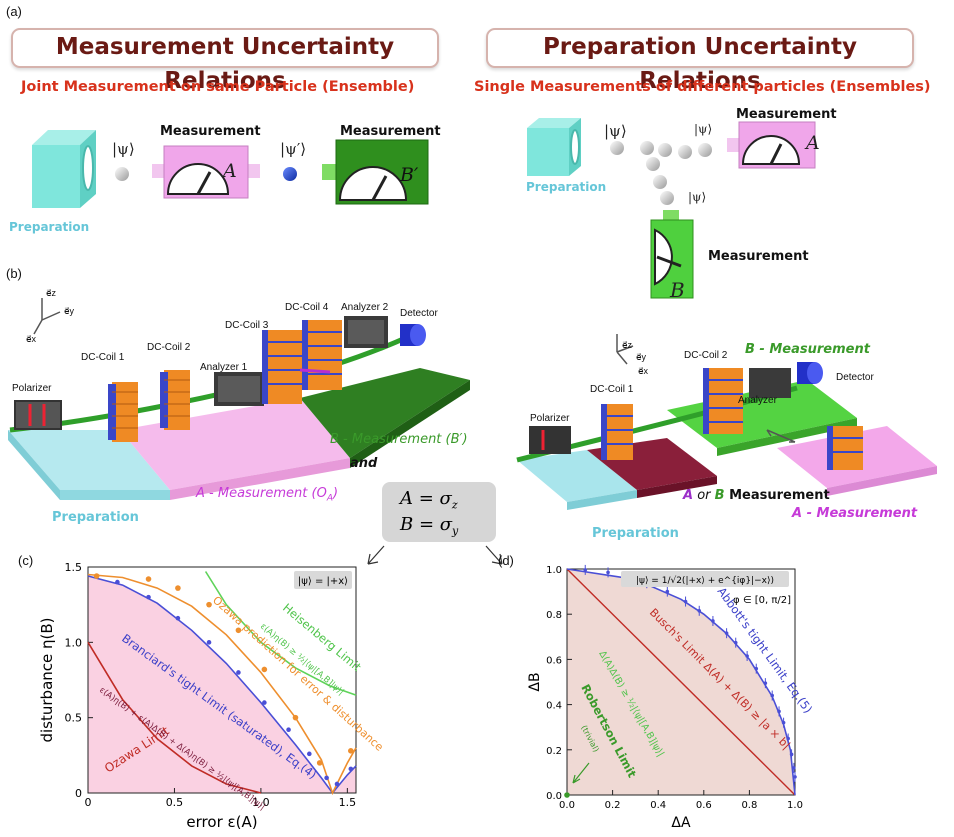  I want to click on plot-frame-c, so click(222, 680).